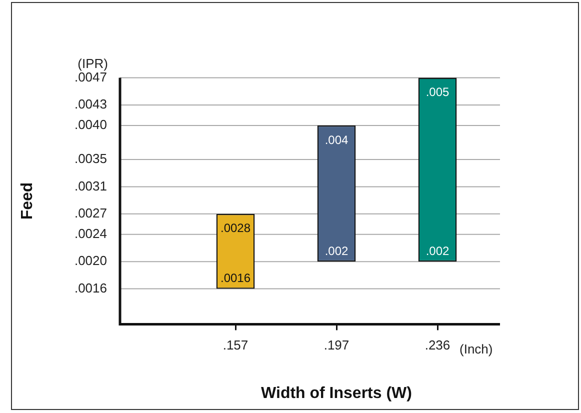 The image size is (581, 413). I want to click on annotation: .0016, so click(235, 278).